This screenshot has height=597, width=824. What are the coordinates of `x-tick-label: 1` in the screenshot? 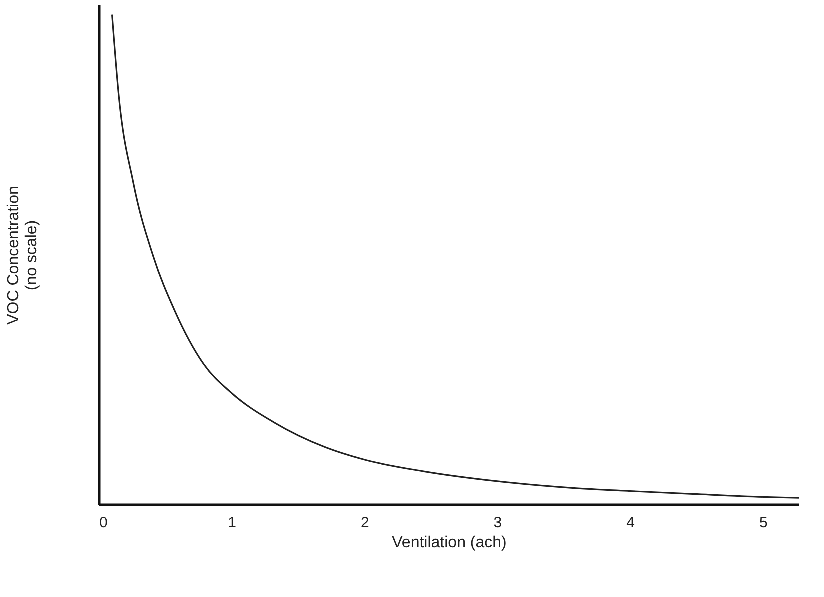 It's located at (232, 523).